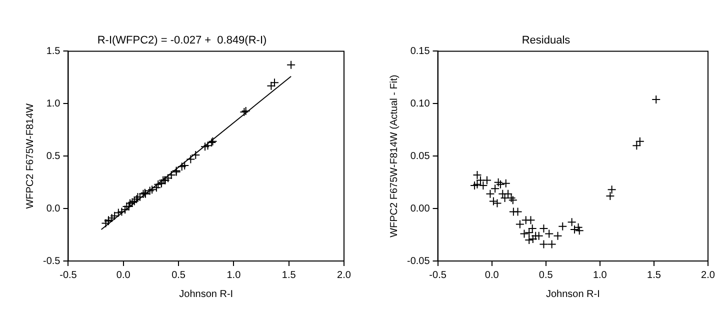 The image size is (728, 322). What do you see at coordinates (546, 40) in the screenshot?
I see `chart-title: Residuals` at bounding box center [546, 40].